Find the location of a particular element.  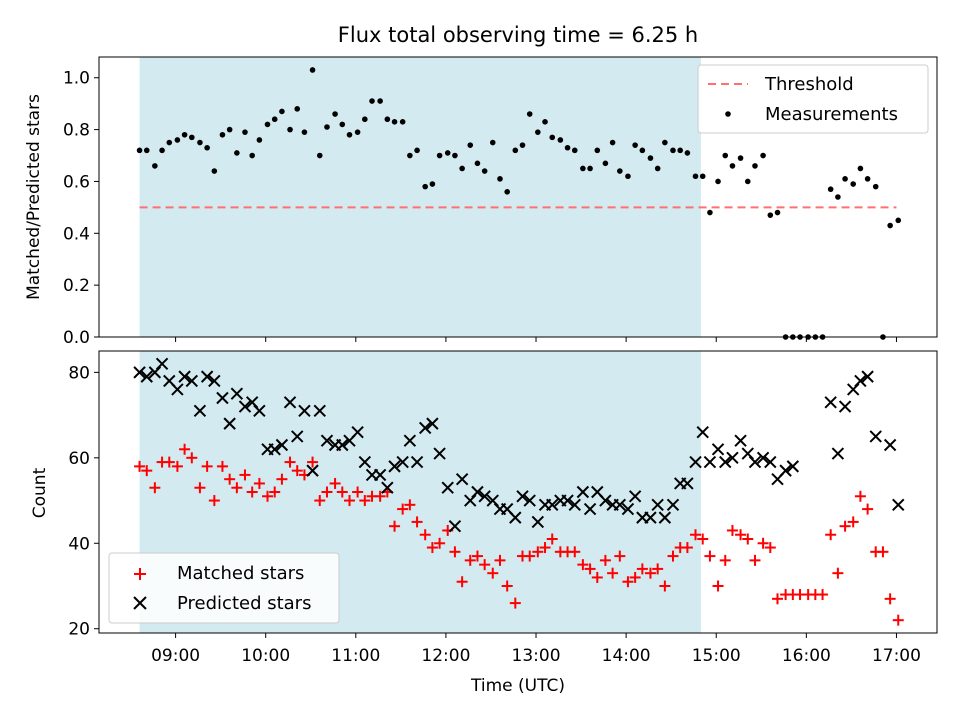

top-y-tick-label: 0.0 is located at coordinates (76, 338).